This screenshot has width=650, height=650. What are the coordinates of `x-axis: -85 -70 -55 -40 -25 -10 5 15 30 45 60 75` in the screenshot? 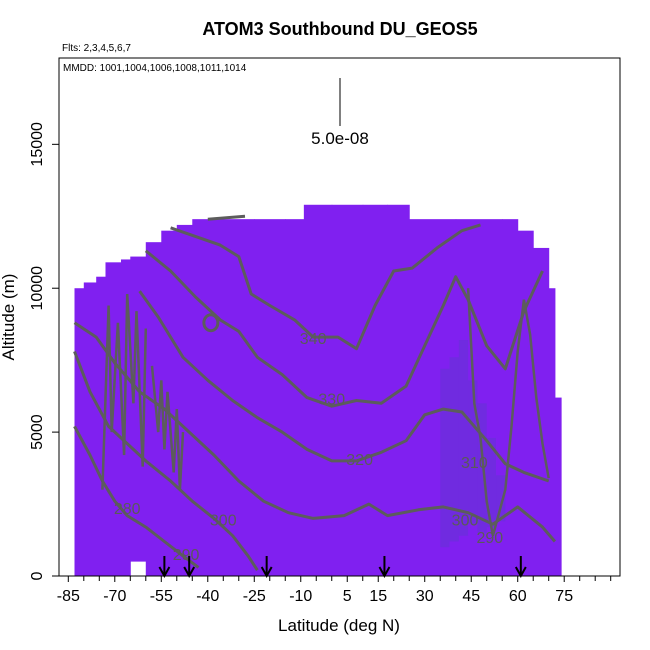 It's located at (334, 590).